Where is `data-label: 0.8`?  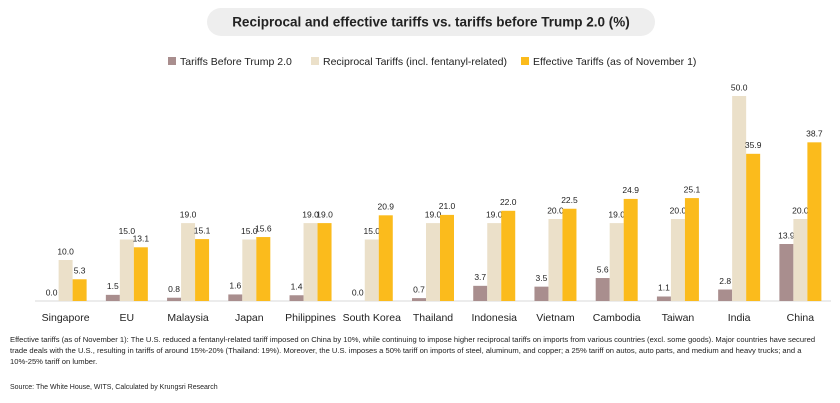
data-label: 0.8 is located at coordinates (174, 289).